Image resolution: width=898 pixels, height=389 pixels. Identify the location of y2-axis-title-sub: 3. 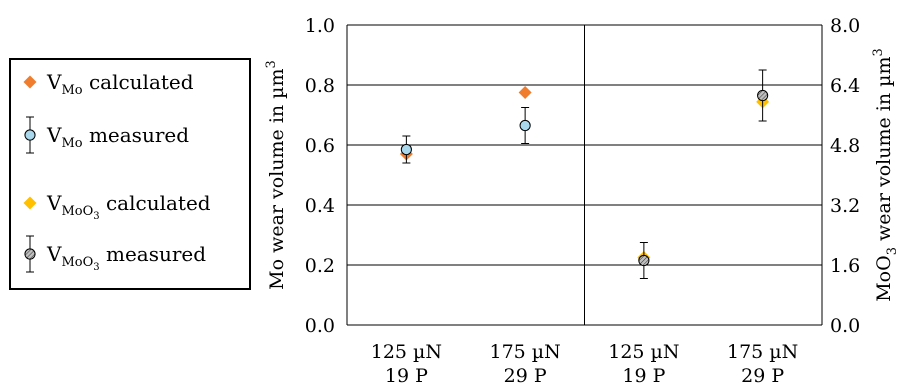
(891, 251).